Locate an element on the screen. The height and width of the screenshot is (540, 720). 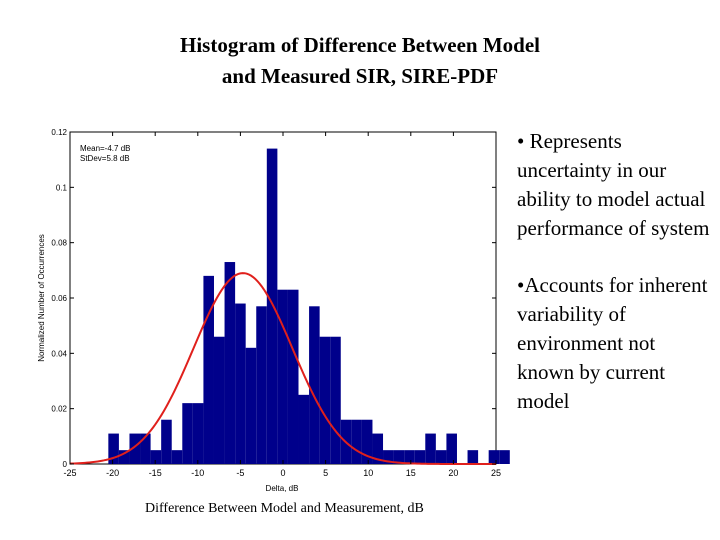
x-tick-label: -10 is located at coordinates (197, 473).